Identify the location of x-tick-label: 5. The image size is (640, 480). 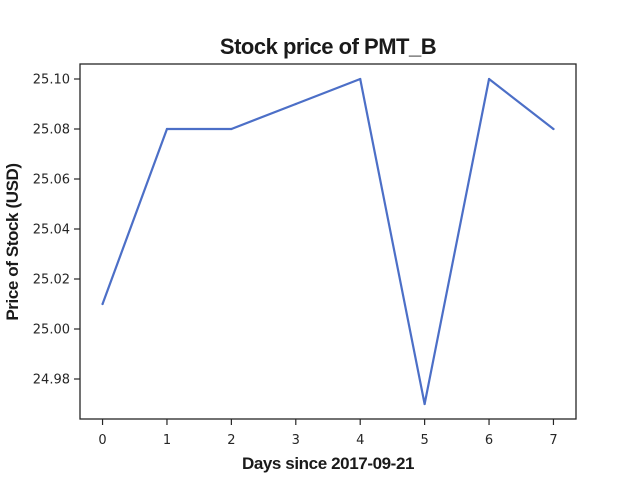
(424, 440).